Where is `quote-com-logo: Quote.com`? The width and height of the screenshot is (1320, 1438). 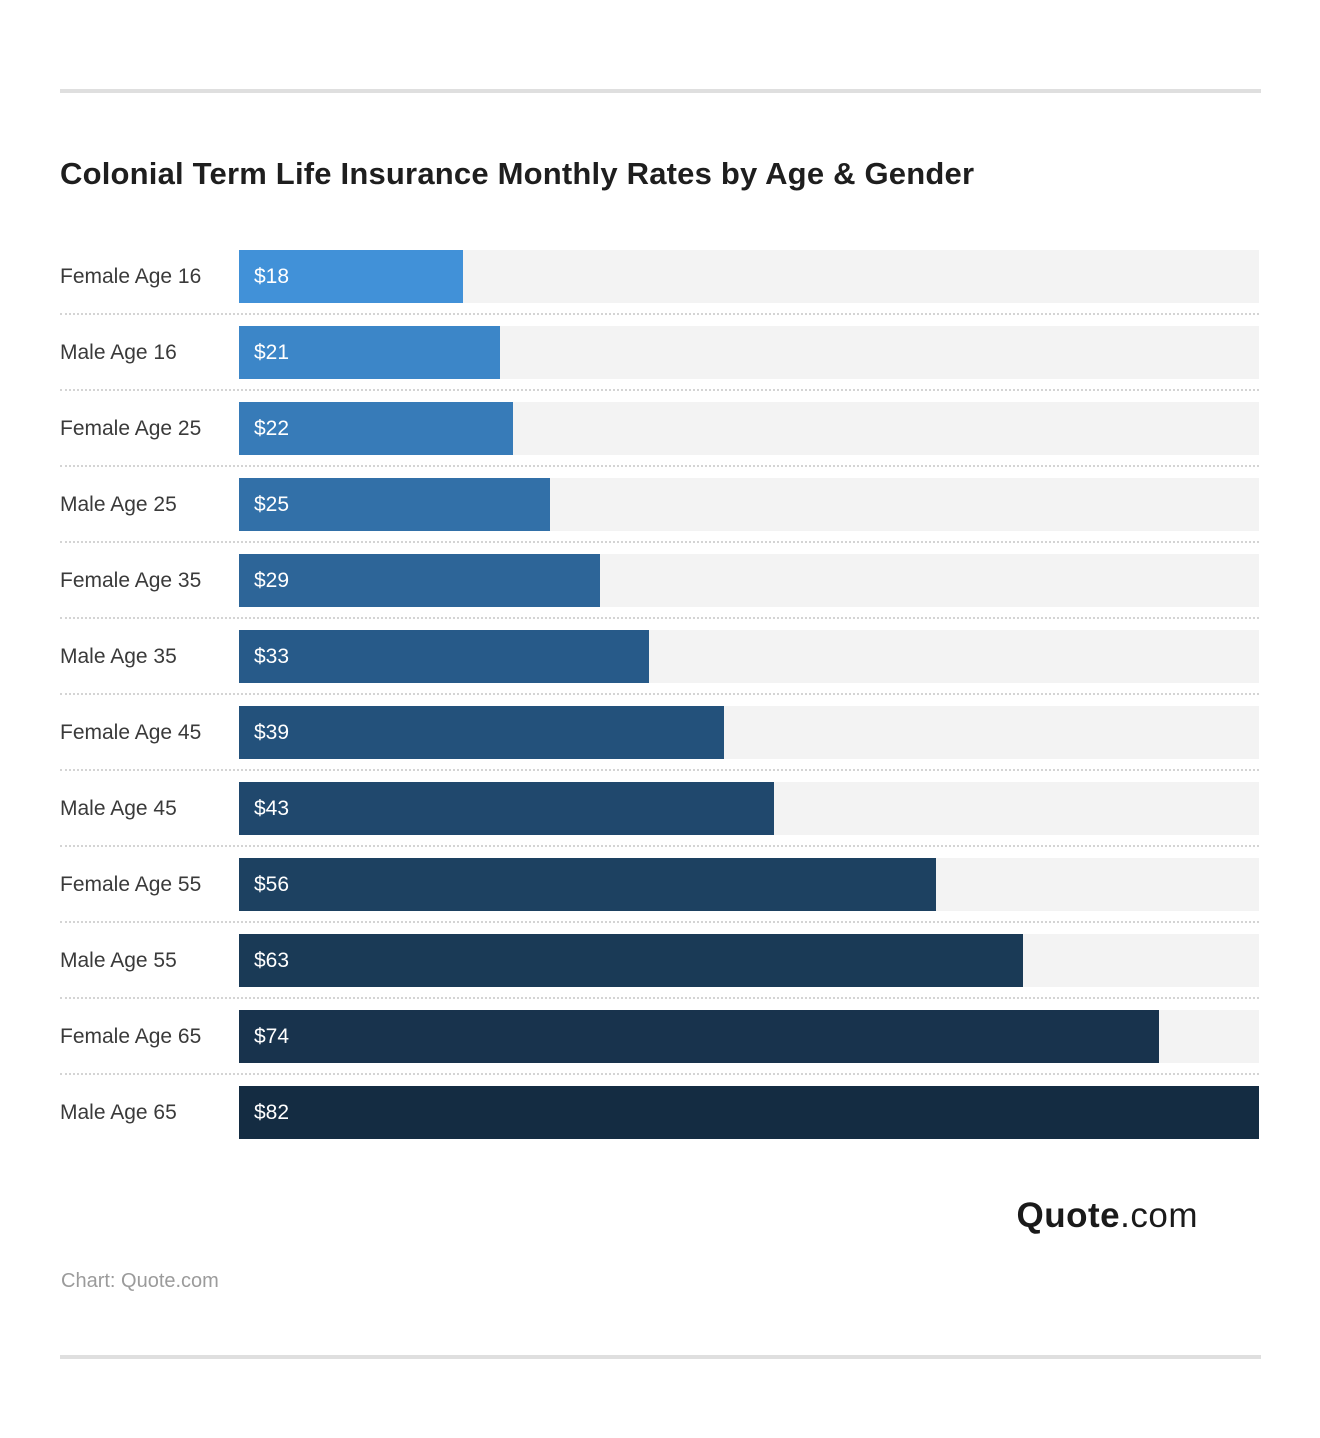
quote-com-logo: Quote.com is located at coordinates (1107, 1216).